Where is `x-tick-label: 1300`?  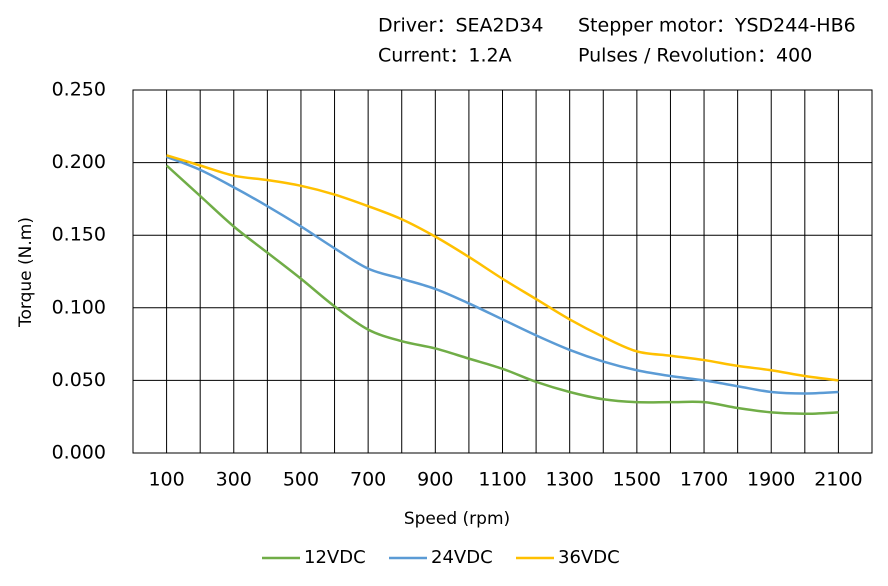
x-tick-label: 1300 is located at coordinates (570, 480).